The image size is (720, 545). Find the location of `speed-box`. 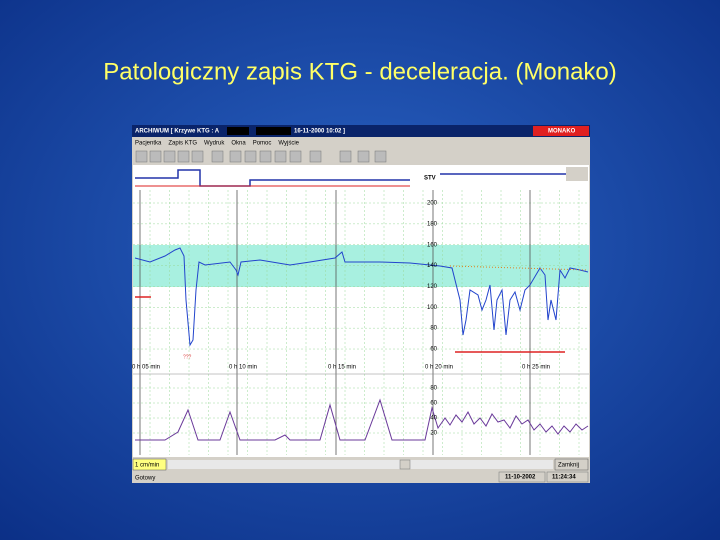

speed-box is located at coordinates (149, 464).